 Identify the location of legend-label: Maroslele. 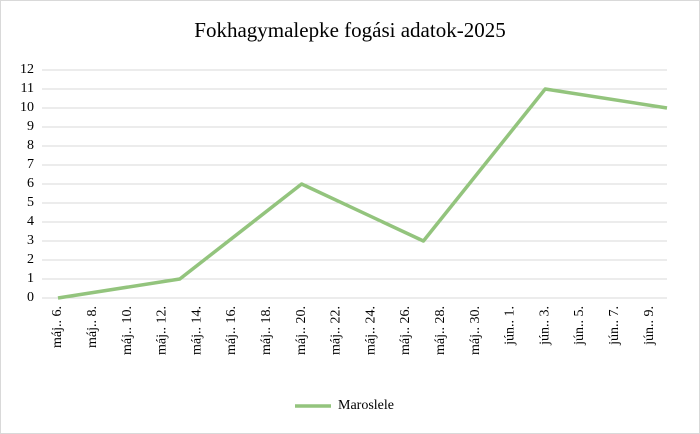
(366, 405).